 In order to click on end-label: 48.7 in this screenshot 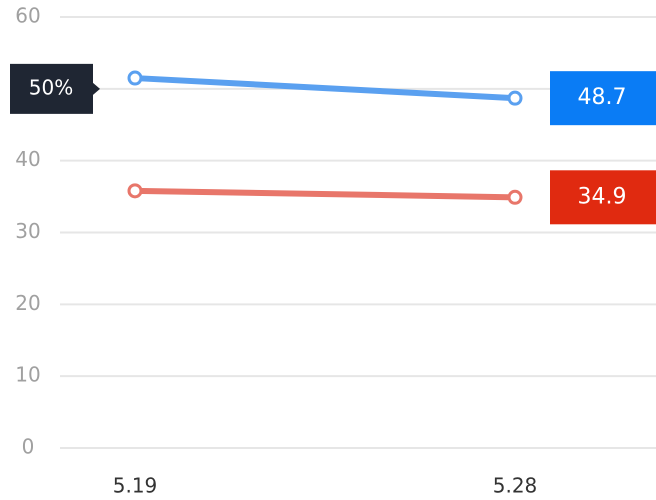, I will do `click(602, 97)`.